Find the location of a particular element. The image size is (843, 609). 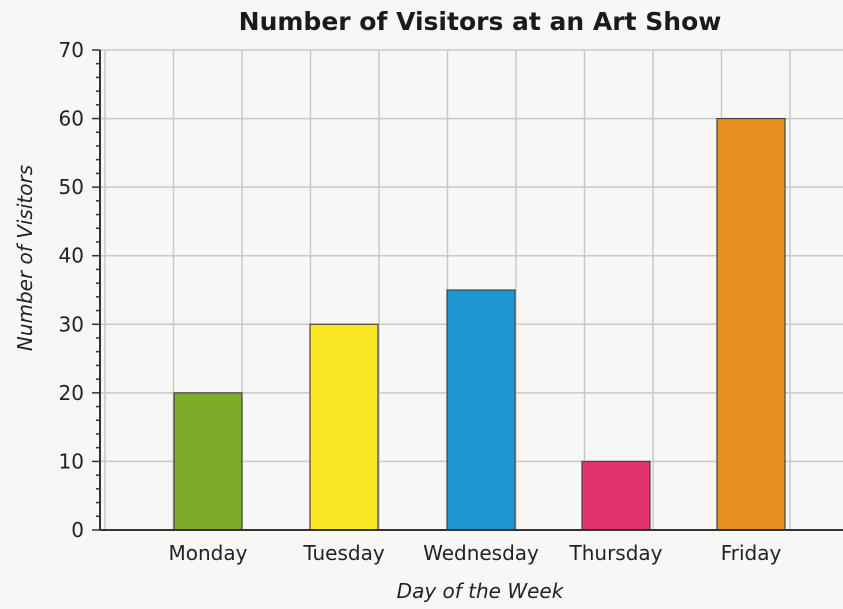

bar-wednesday is located at coordinates (481, 410).